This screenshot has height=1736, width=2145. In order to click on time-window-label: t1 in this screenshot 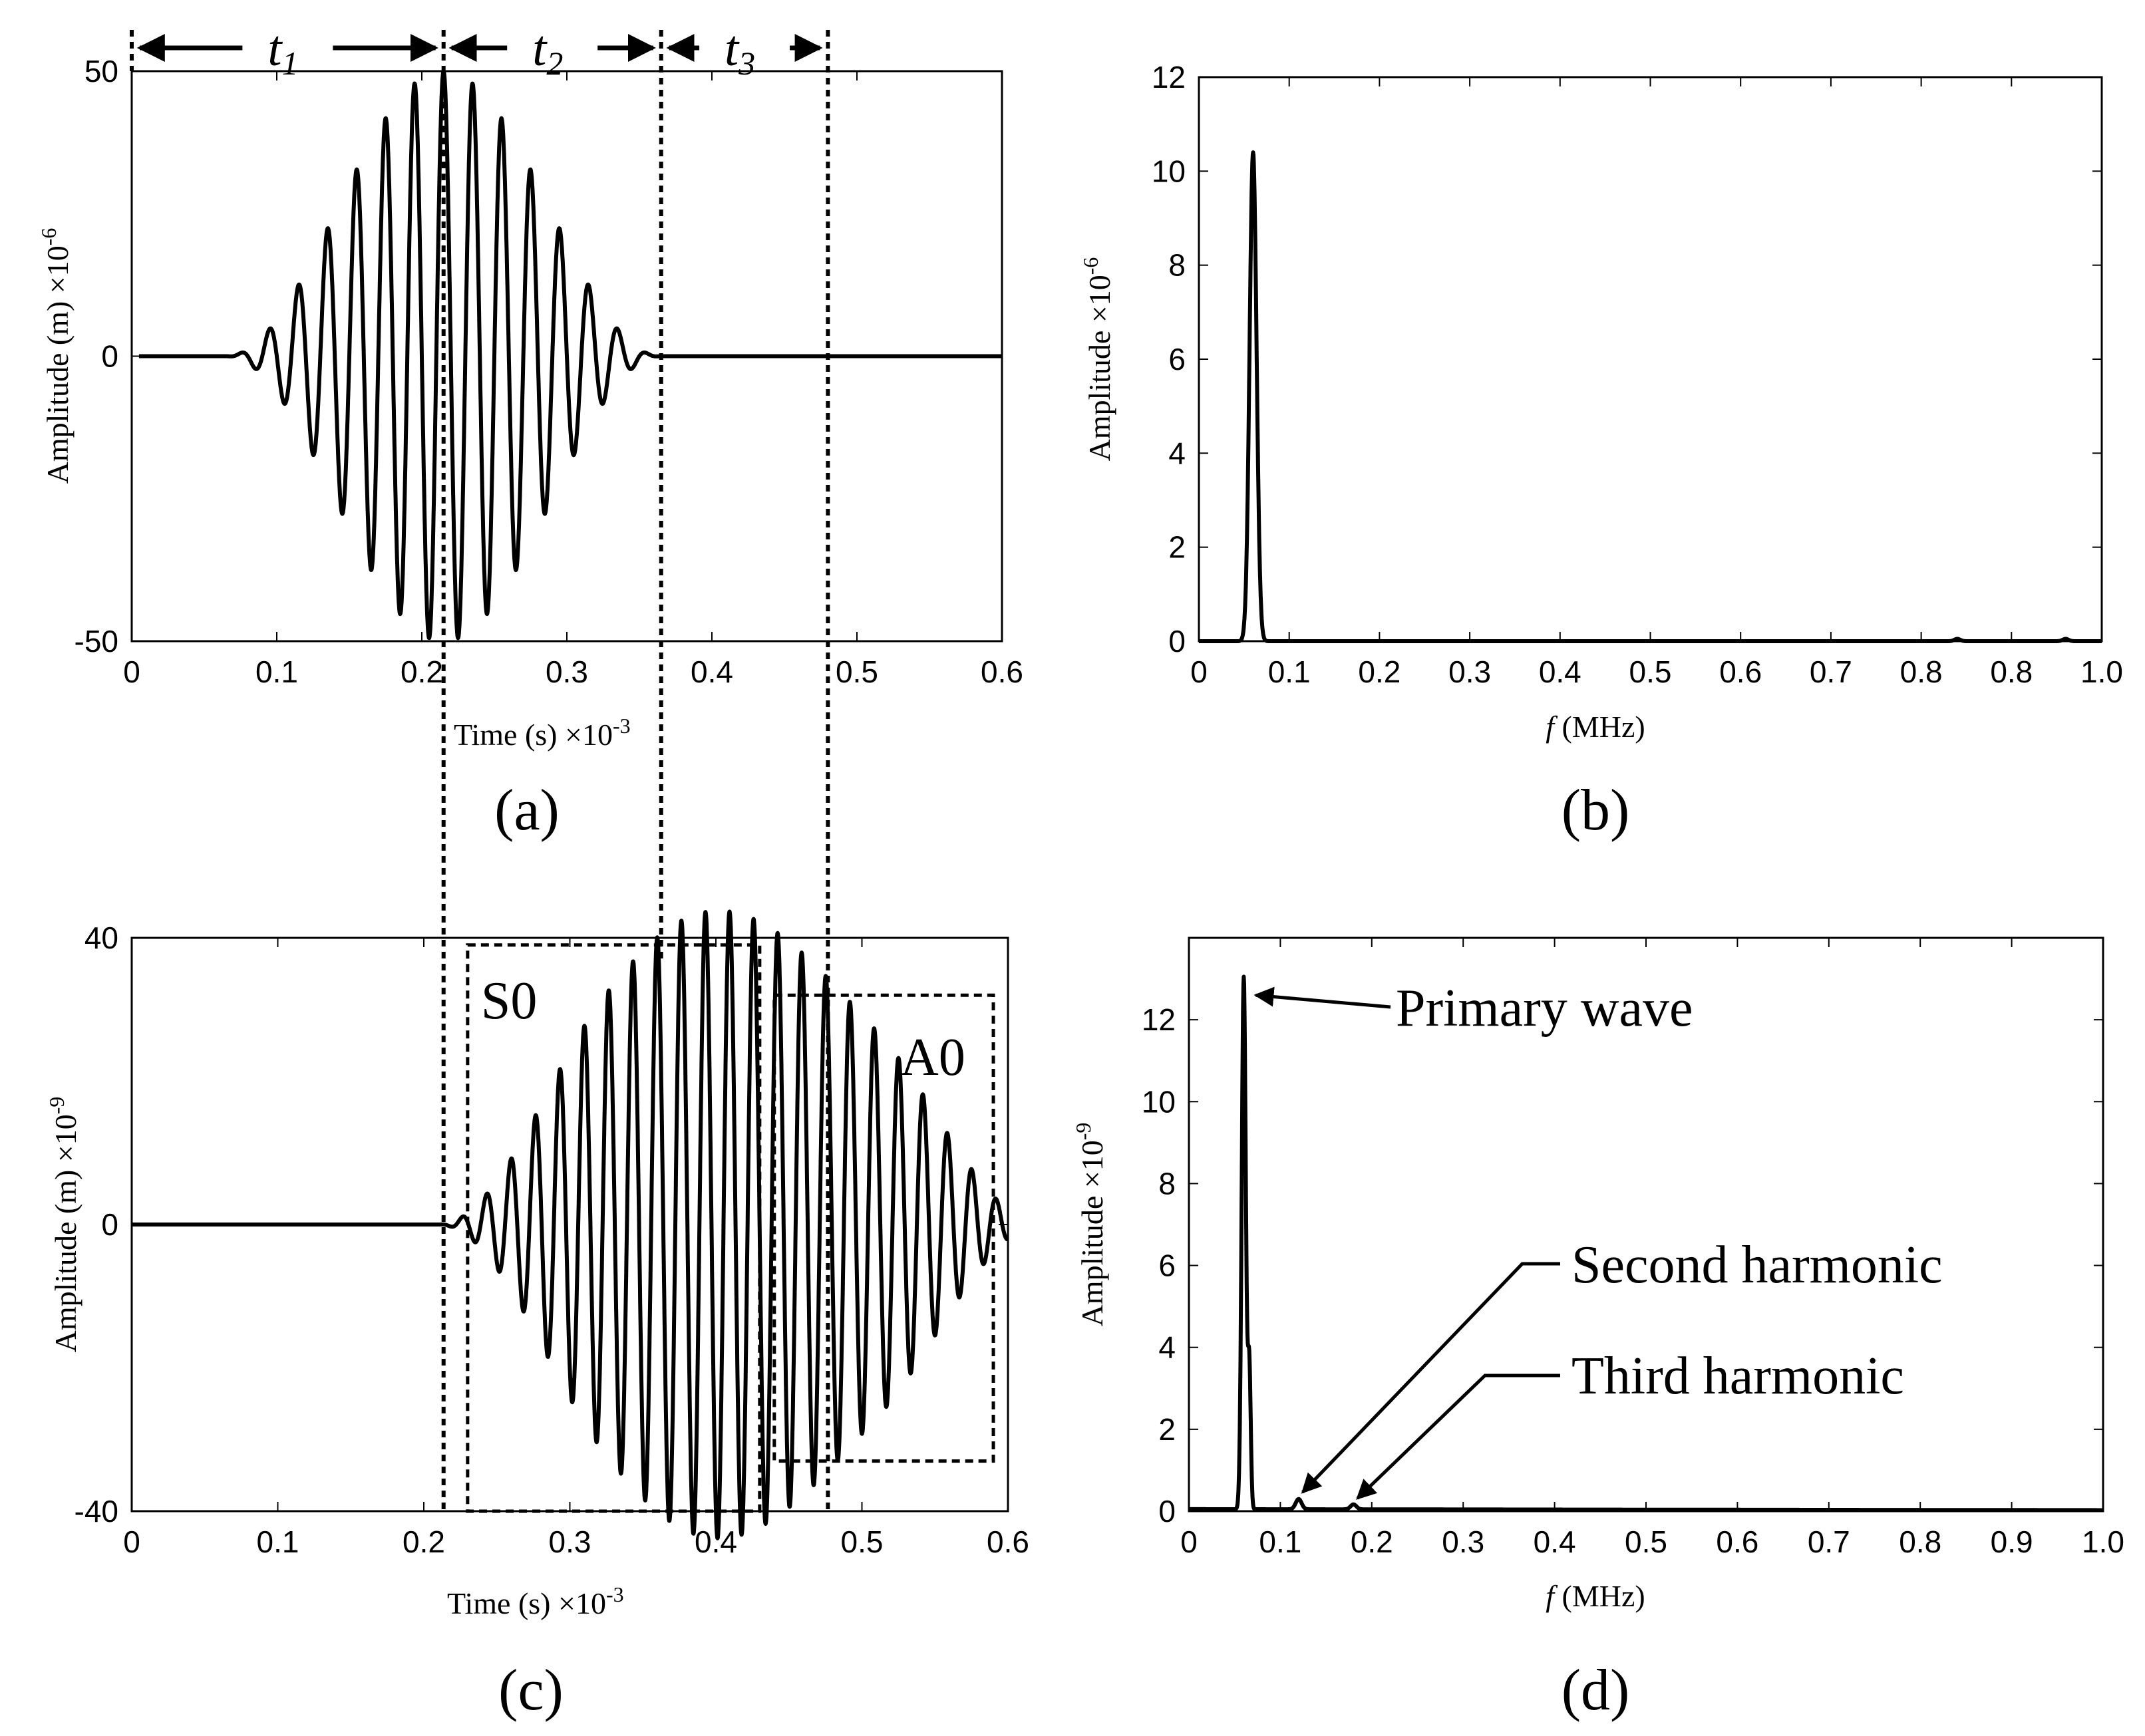, I will do `click(282, 51)`.